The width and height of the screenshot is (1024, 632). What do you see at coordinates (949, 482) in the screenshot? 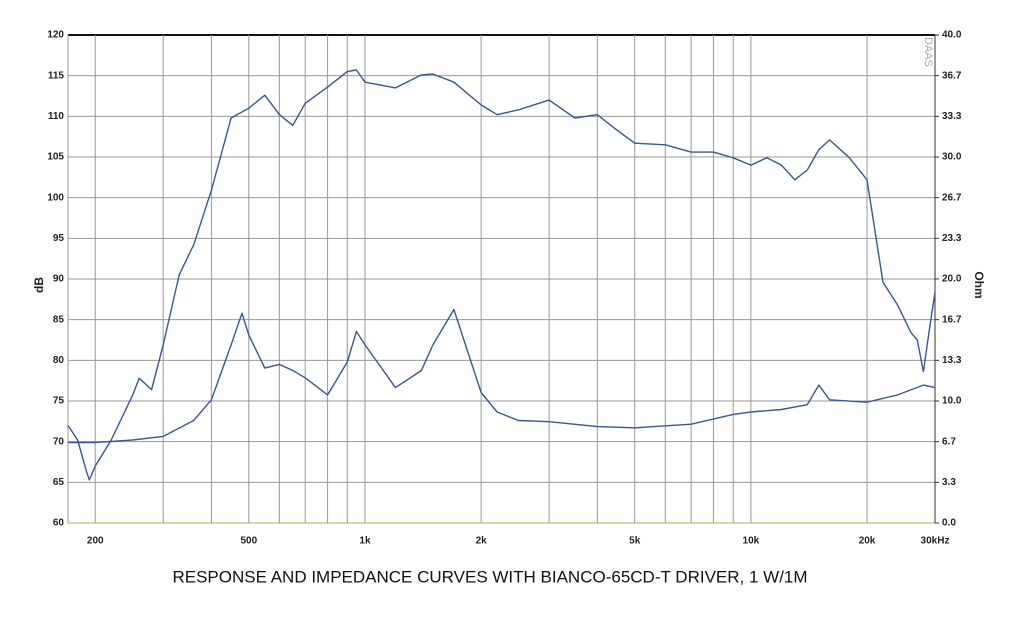
I see `y2-tick-label: 3.3` at bounding box center [949, 482].